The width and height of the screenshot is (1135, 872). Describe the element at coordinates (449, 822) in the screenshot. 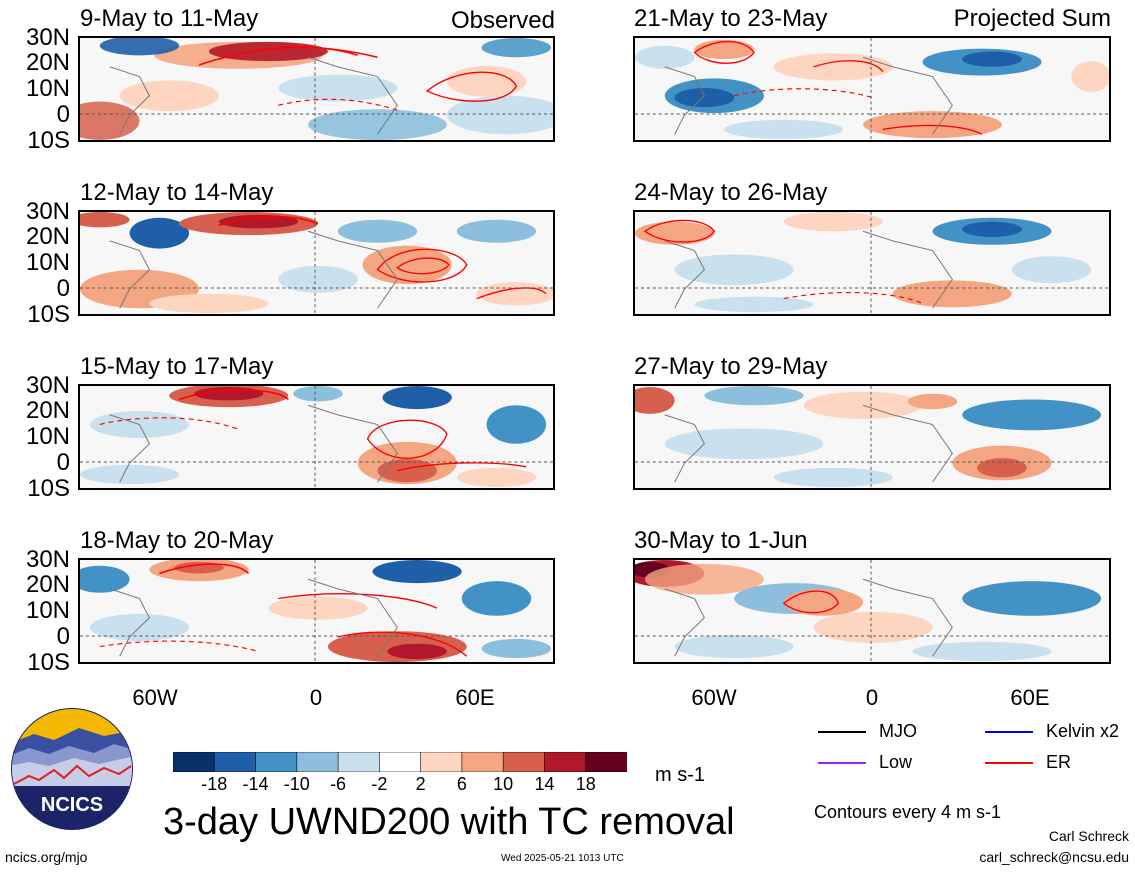

I see `main-title: 3-day UWND200 with TC removal` at that location.